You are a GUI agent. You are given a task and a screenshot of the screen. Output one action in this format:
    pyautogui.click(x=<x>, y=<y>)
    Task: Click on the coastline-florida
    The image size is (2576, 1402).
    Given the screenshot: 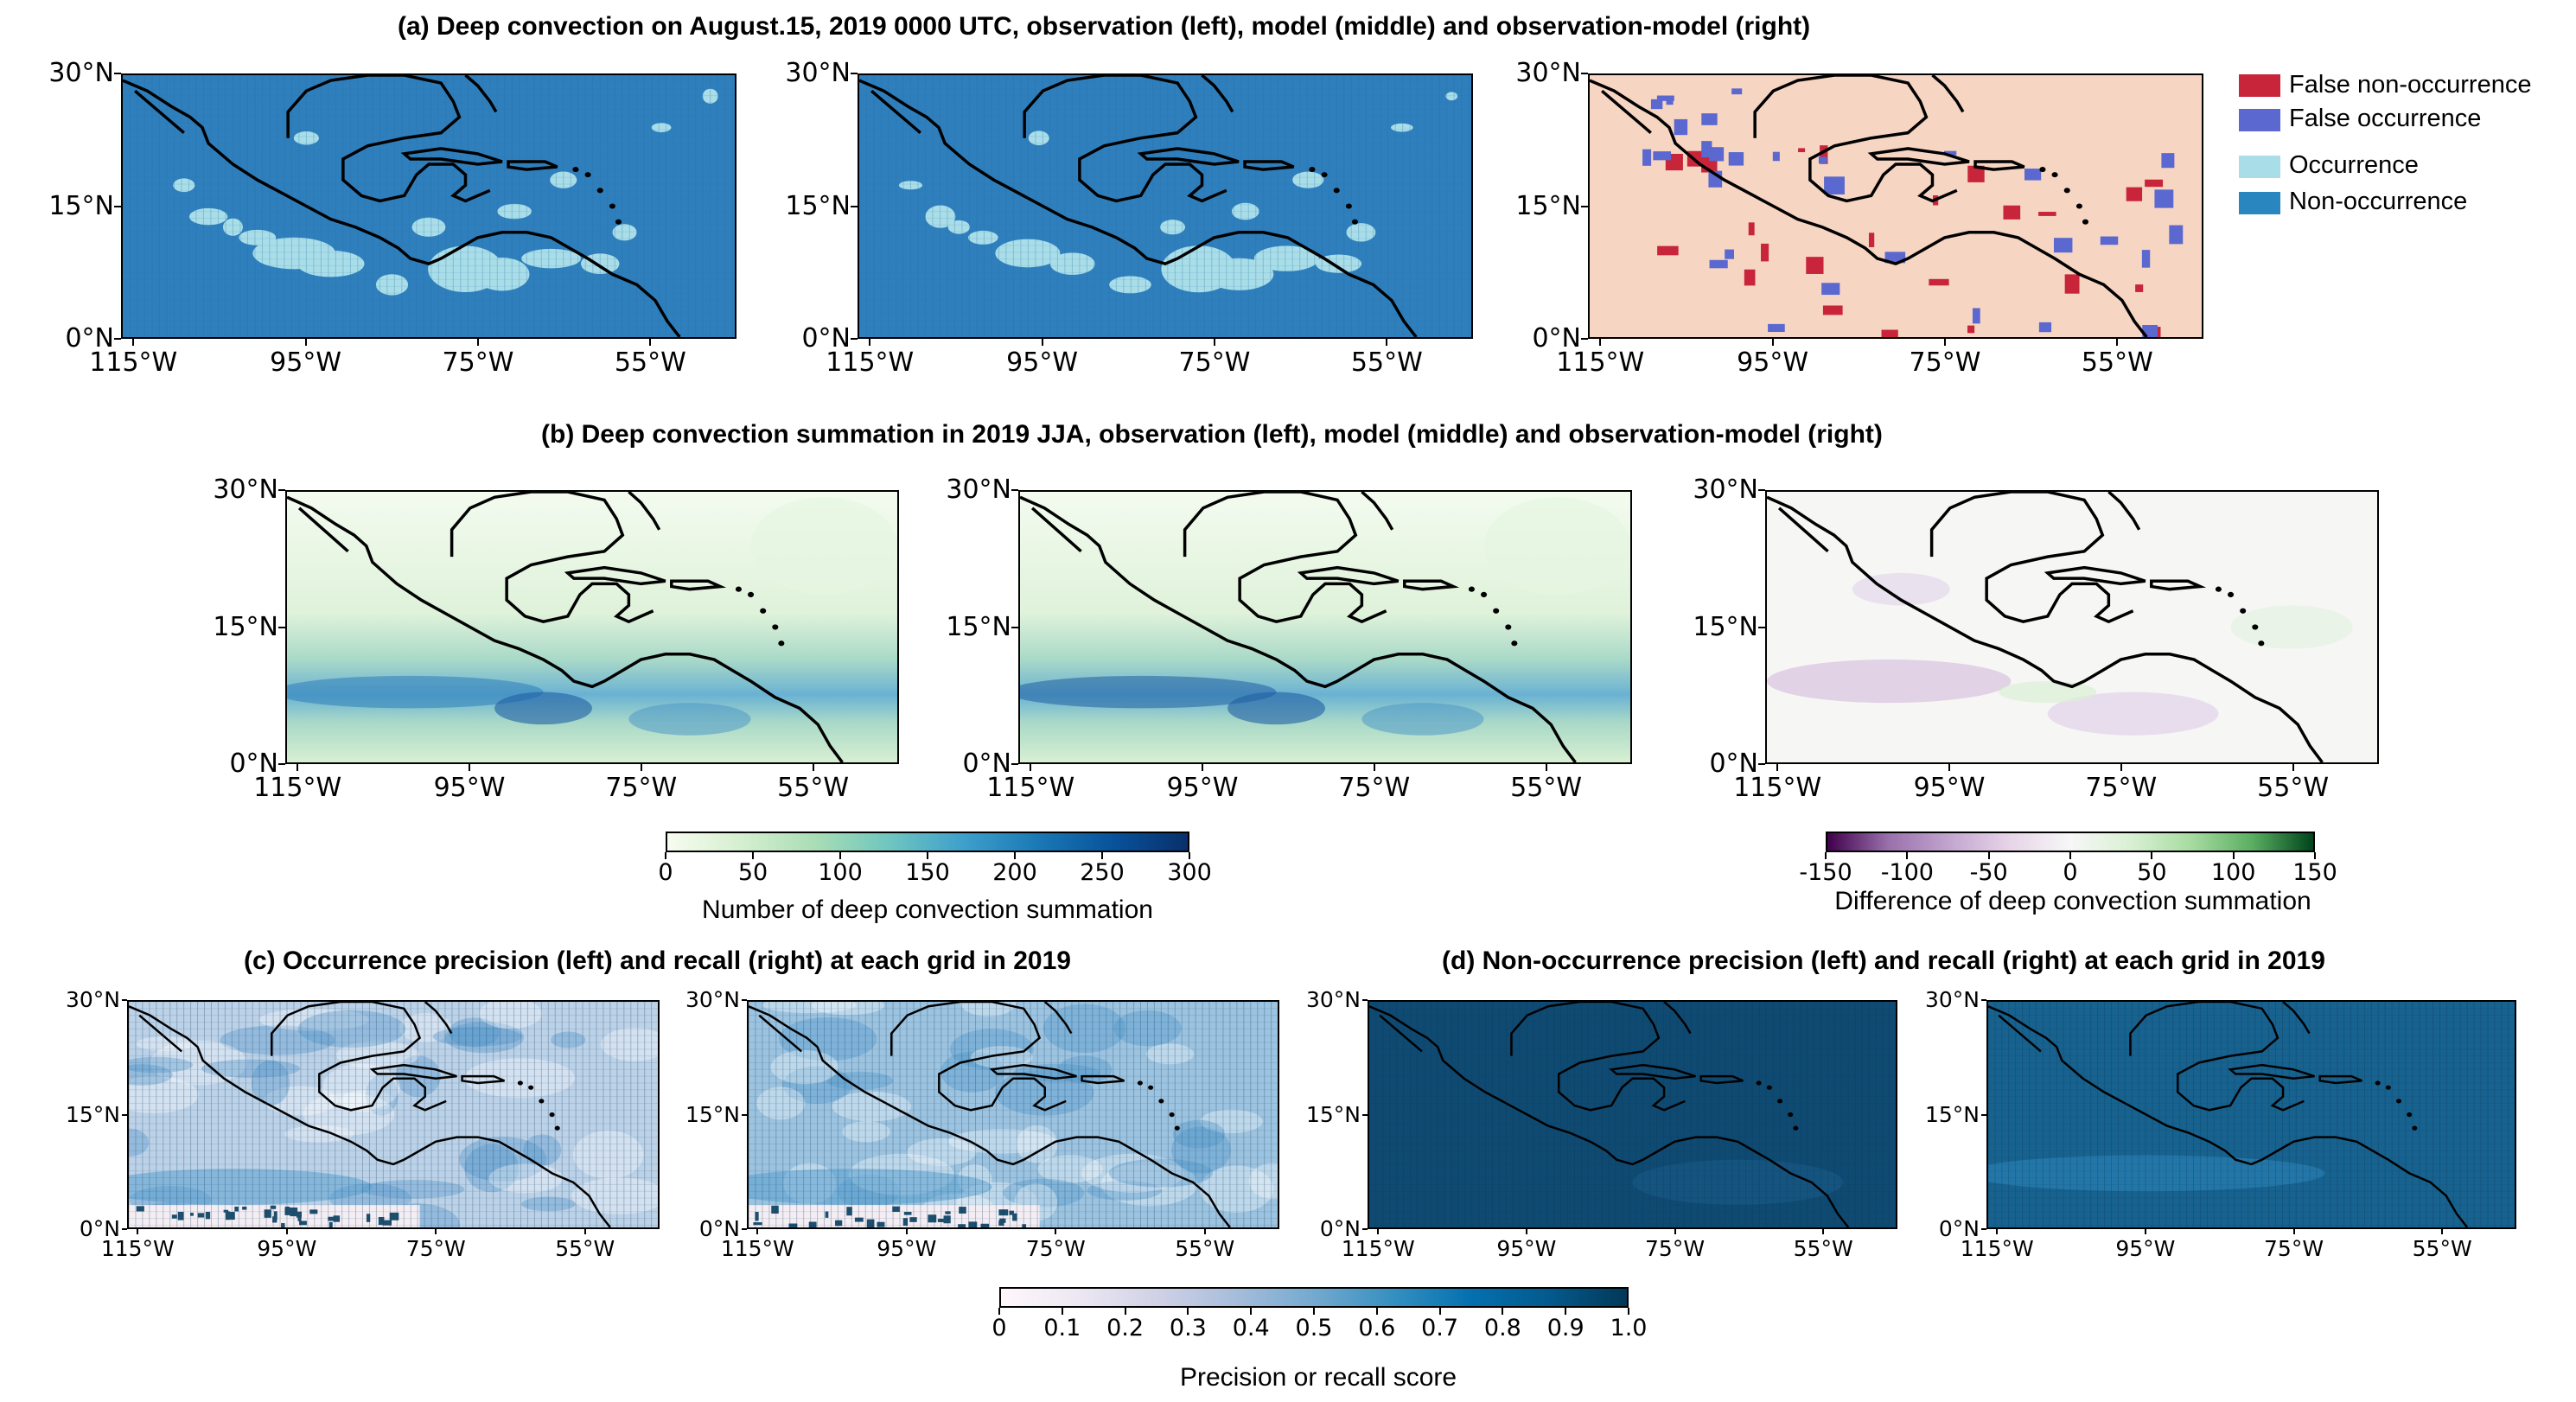 What is the action you would take?
    pyautogui.click(x=1058, y=1018)
    